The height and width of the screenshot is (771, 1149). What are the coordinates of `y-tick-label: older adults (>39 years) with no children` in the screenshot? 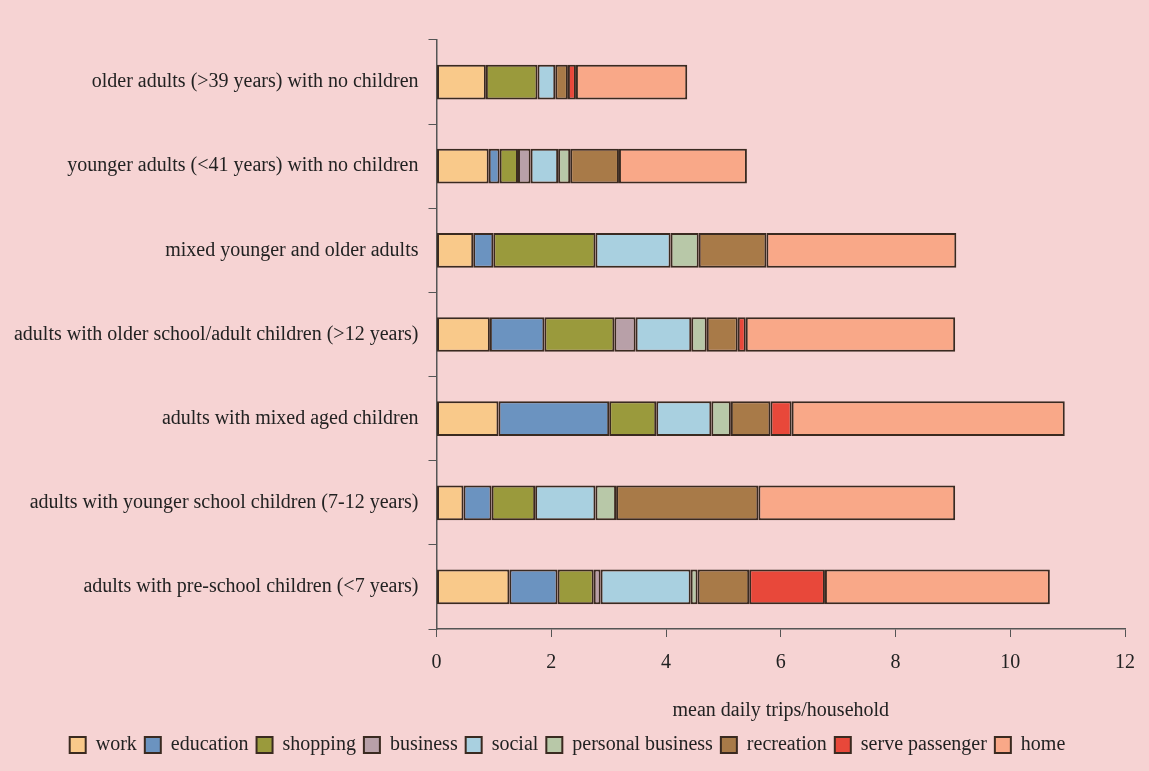 It's located at (255, 81).